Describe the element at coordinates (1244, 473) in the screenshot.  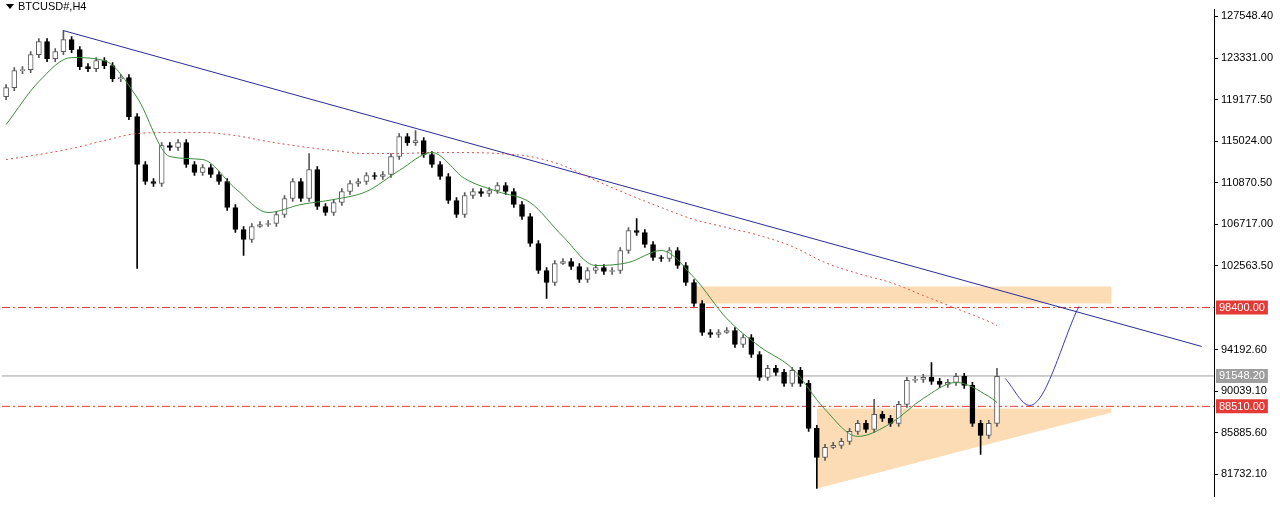
I see `y-tick-label: 81732.10` at that location.